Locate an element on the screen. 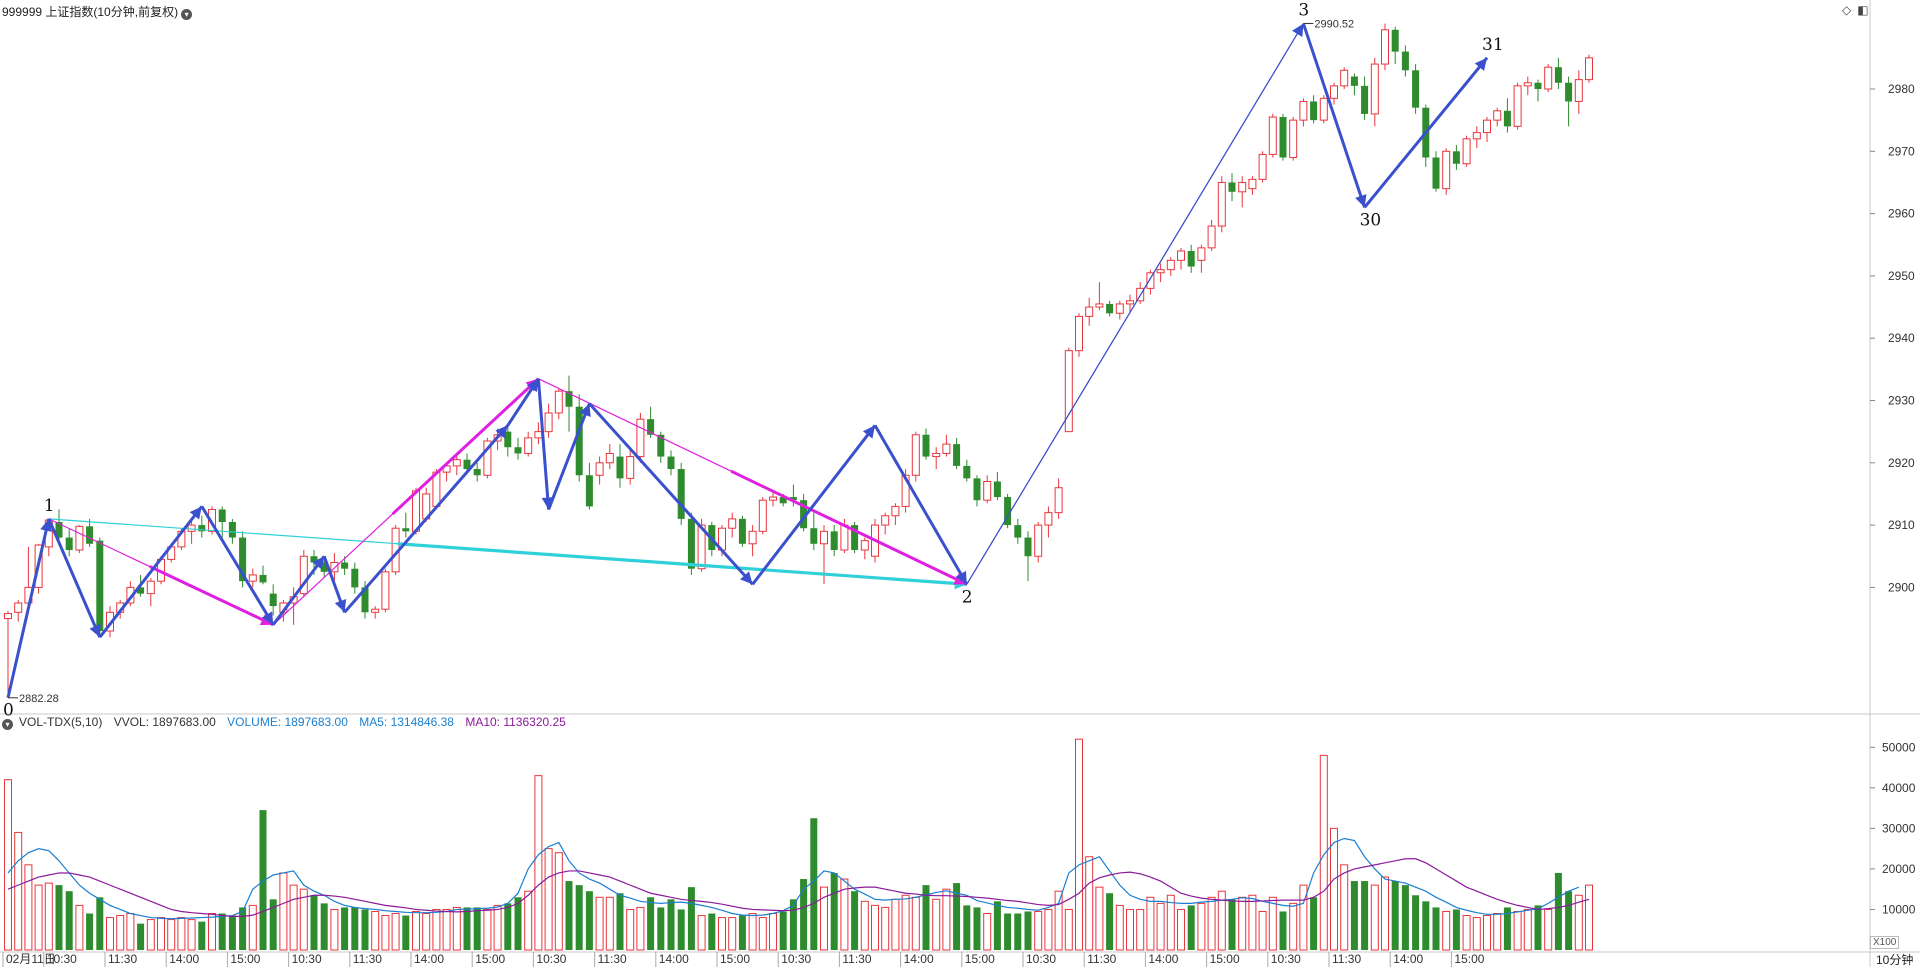 The width and height of the screenshot is (1920, 972). time-tick-label: 15:00 is located at coordinates (245, 959).